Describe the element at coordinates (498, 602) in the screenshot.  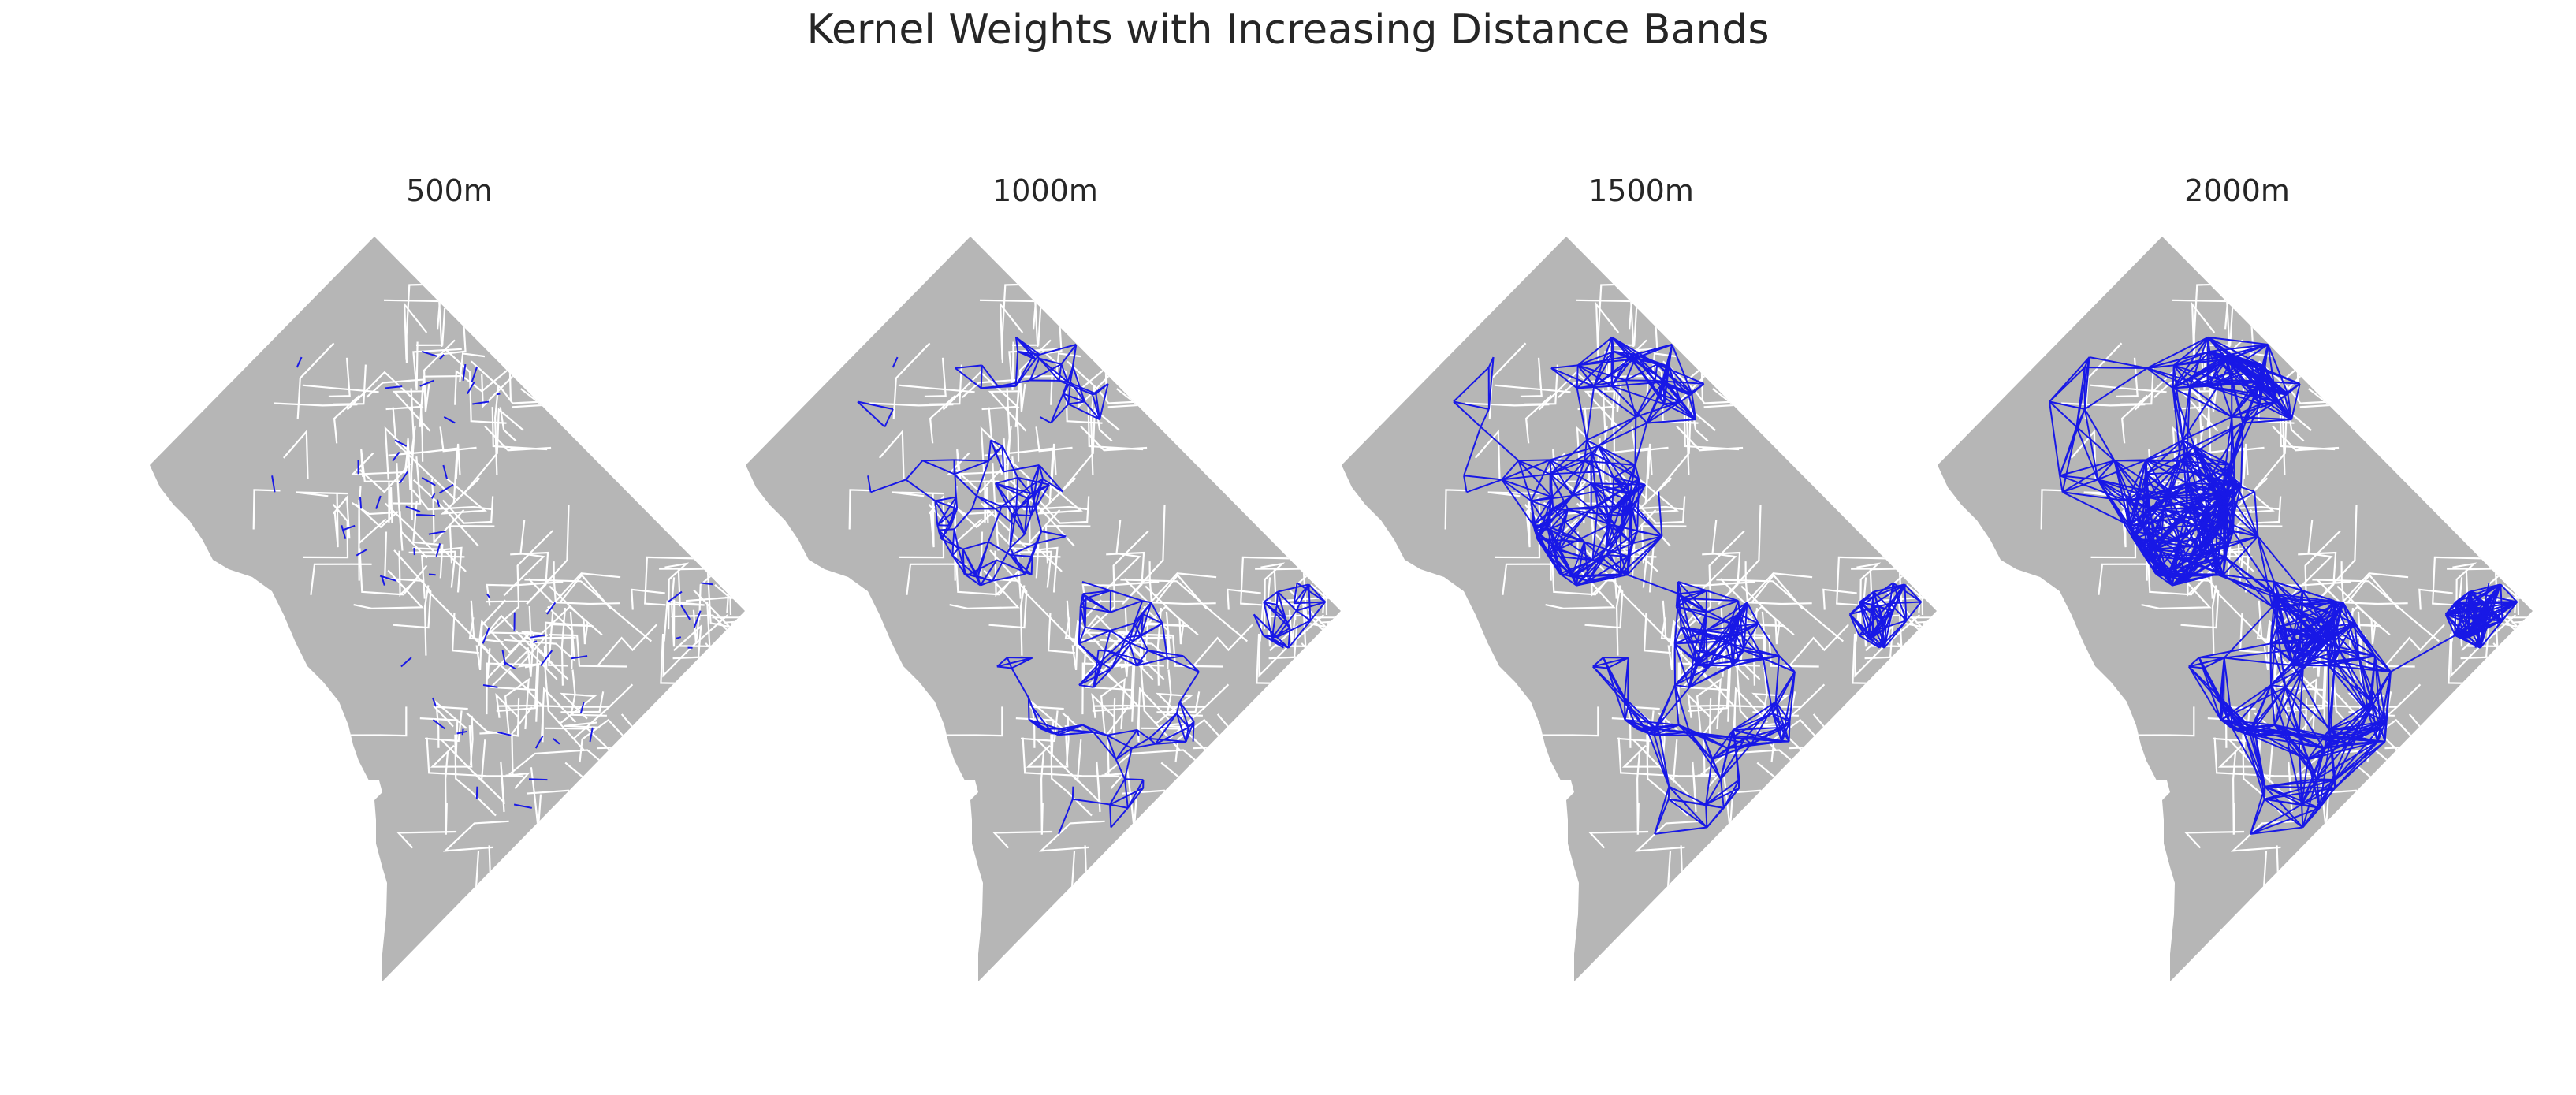
I see `tract-boundaries` at that location.